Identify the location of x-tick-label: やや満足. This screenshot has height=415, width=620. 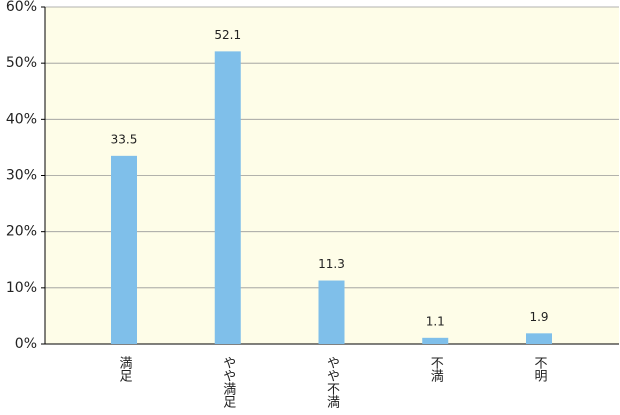
(228, 382).